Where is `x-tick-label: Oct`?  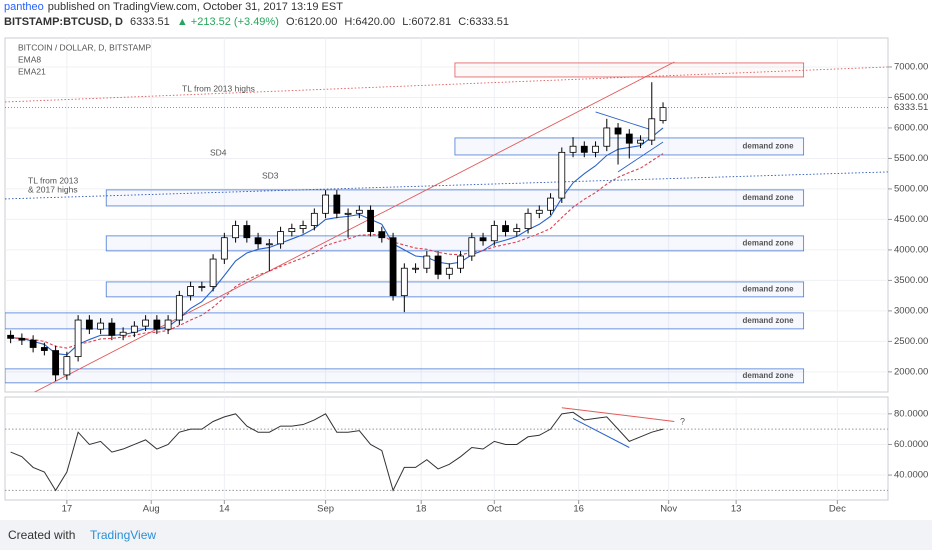
x-tick-label: Oct is located at coordinates (494, 509).